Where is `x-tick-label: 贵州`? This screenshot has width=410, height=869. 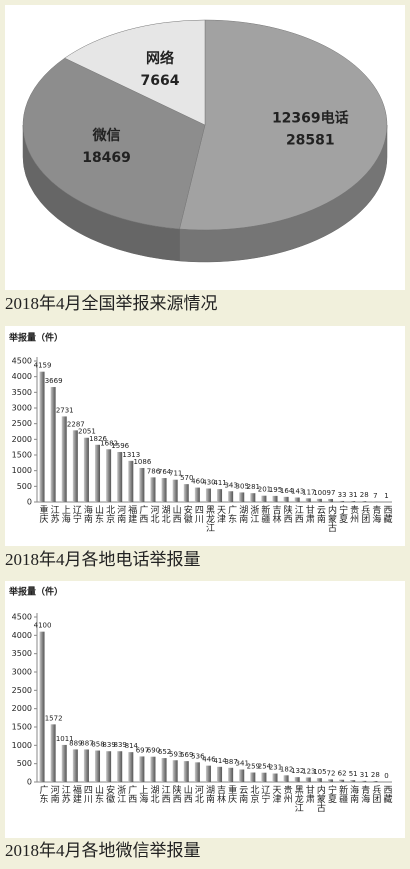 x-tick-label: 贵州 is located at coordinates (287, 793).